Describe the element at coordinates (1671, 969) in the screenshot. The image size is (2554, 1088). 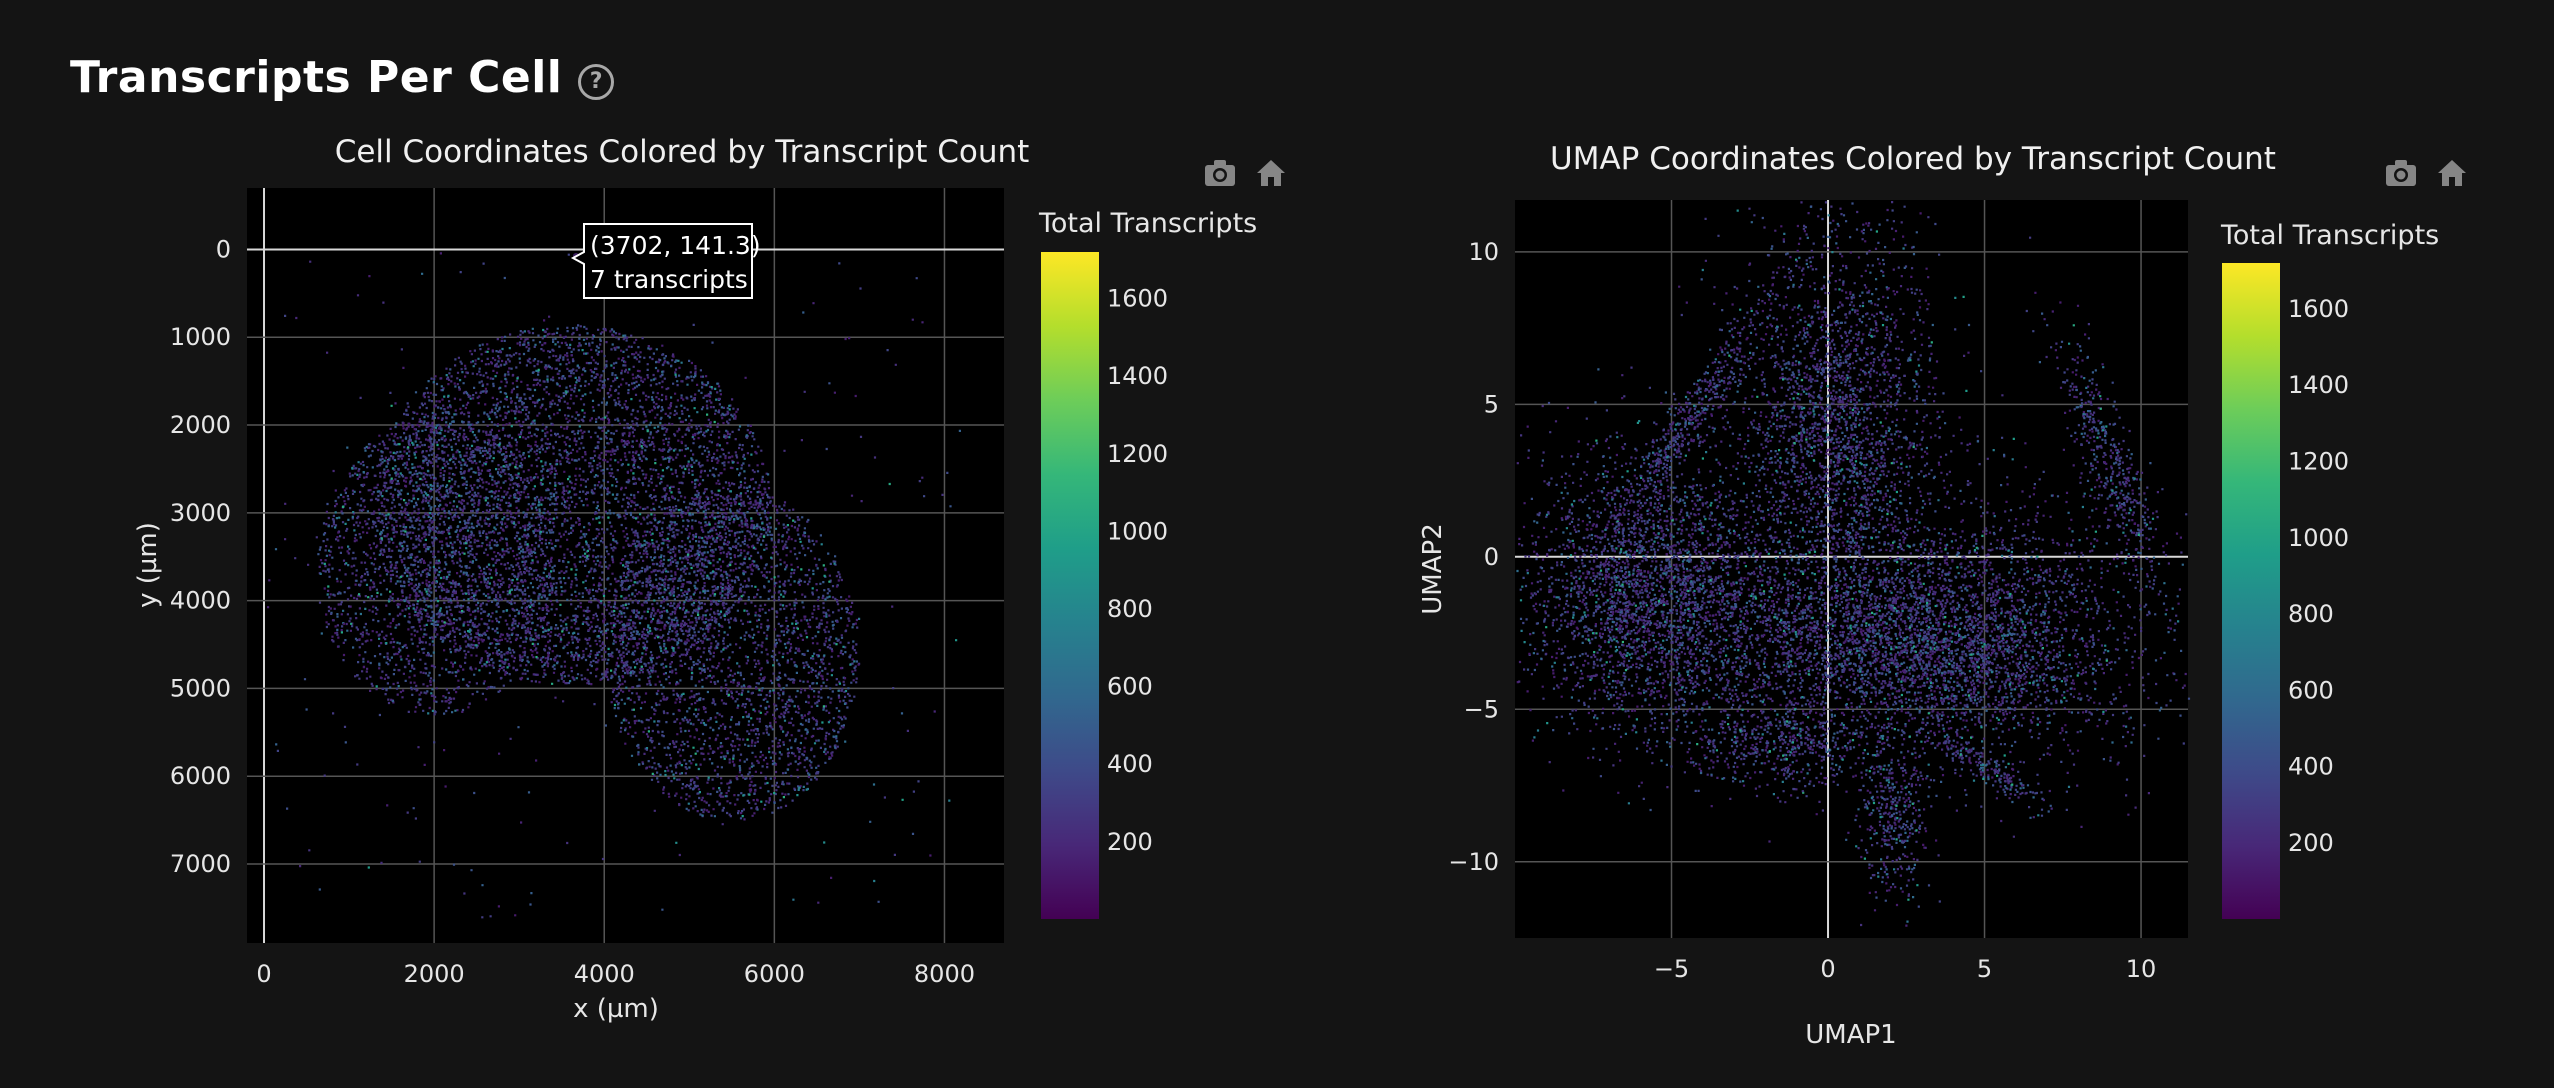
I see `x-tick-label: −5` at that location.